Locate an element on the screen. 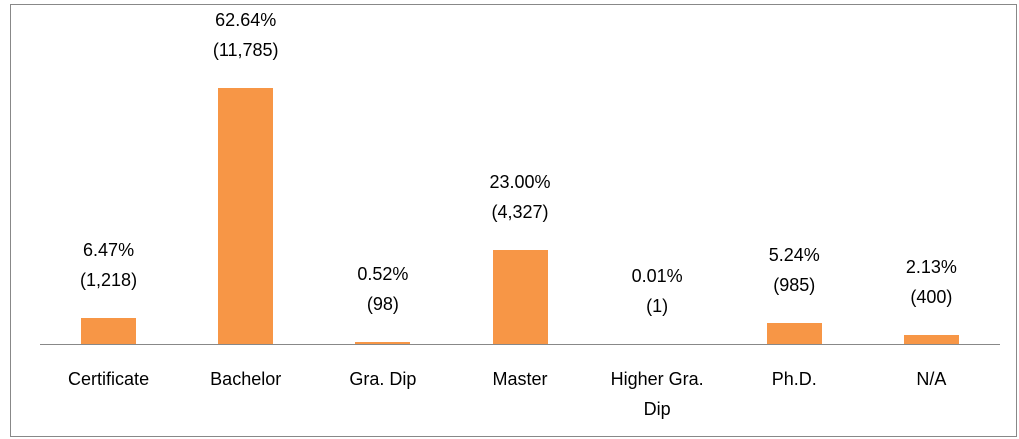  x-tick-label: Certificate is located at coordinates (109, 379).